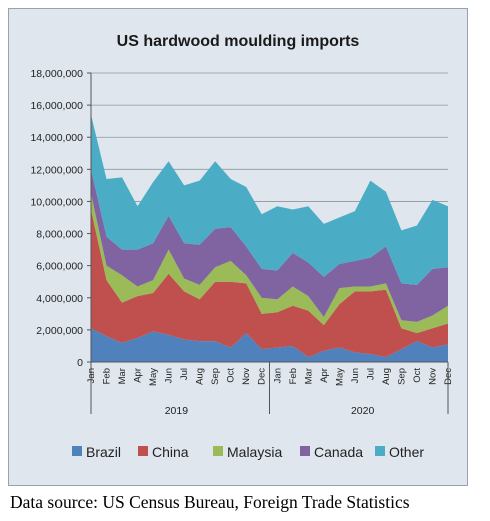 Image resolution: width=490 pixels, height=521 pixels. What do you see at coordinates (254, 452) in the screenshot?
I see `legend-label: Malaysia` at bounding box center [254, 452].